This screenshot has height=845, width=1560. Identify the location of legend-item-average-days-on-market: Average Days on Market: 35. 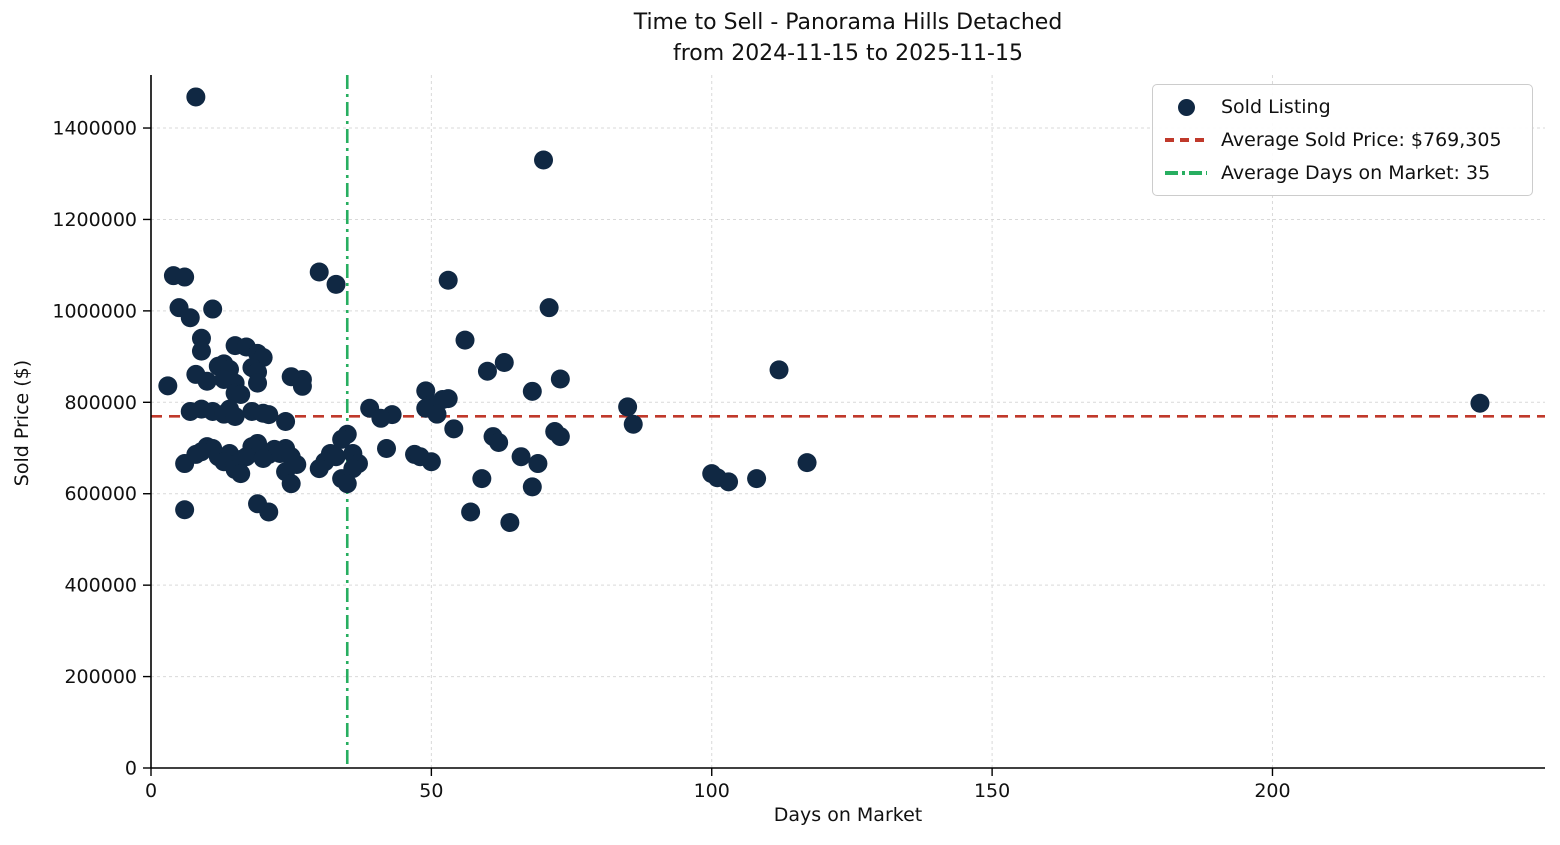
(1341, 173).